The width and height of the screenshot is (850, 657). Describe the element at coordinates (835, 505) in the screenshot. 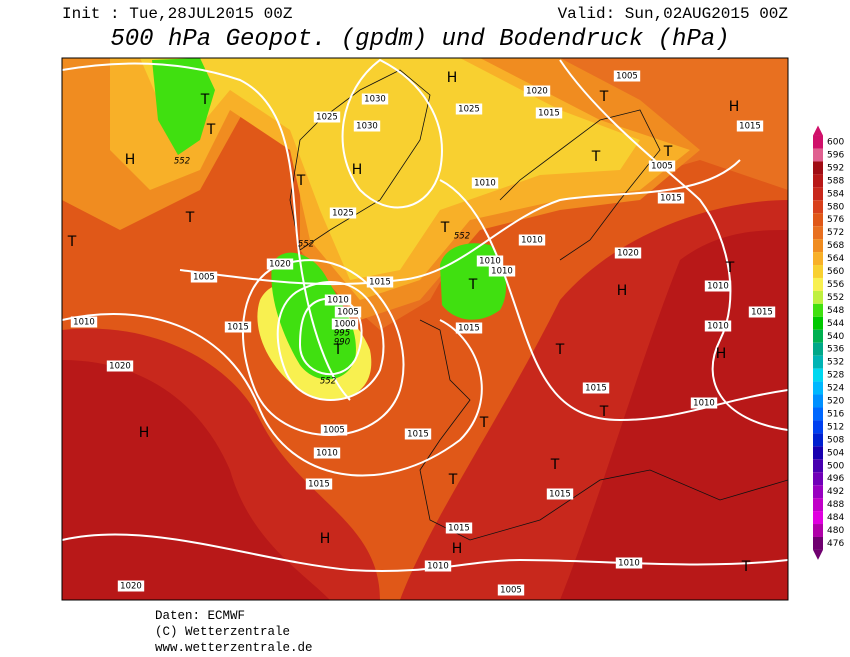

I see `colorbar-label: 488` at that location.